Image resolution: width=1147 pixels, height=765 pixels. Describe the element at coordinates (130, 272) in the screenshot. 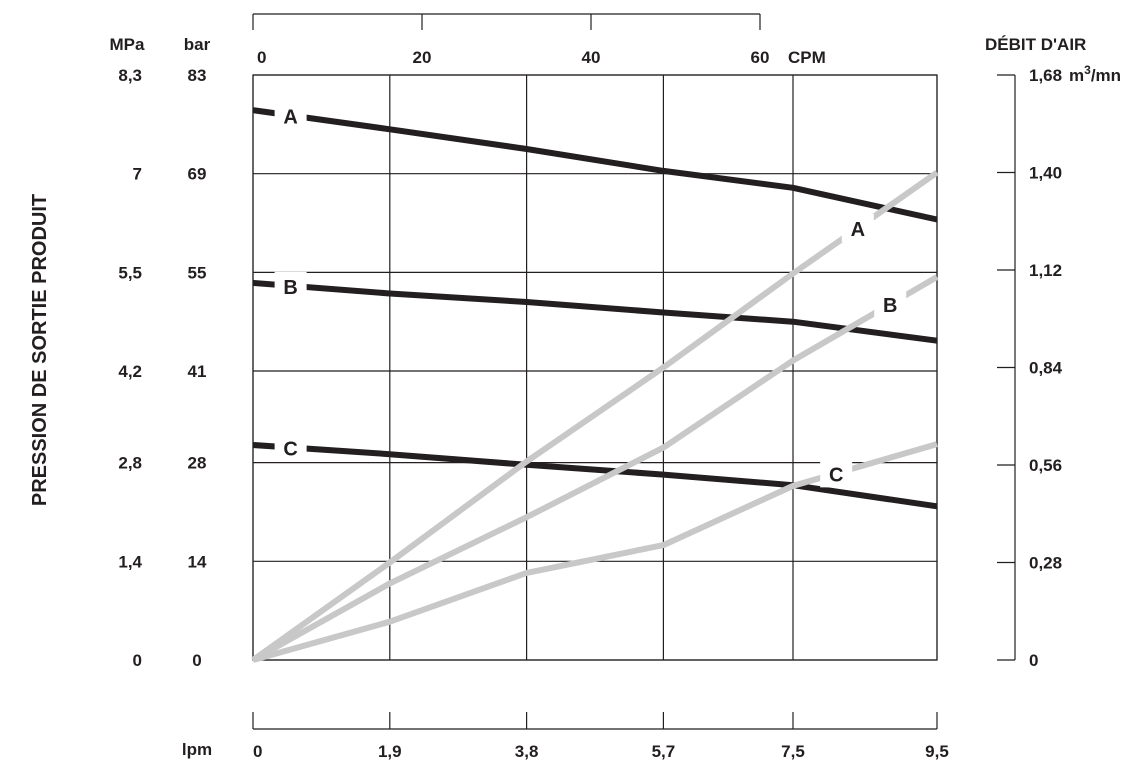

I see `y-tick-mpa-2: 5,5` at that location.